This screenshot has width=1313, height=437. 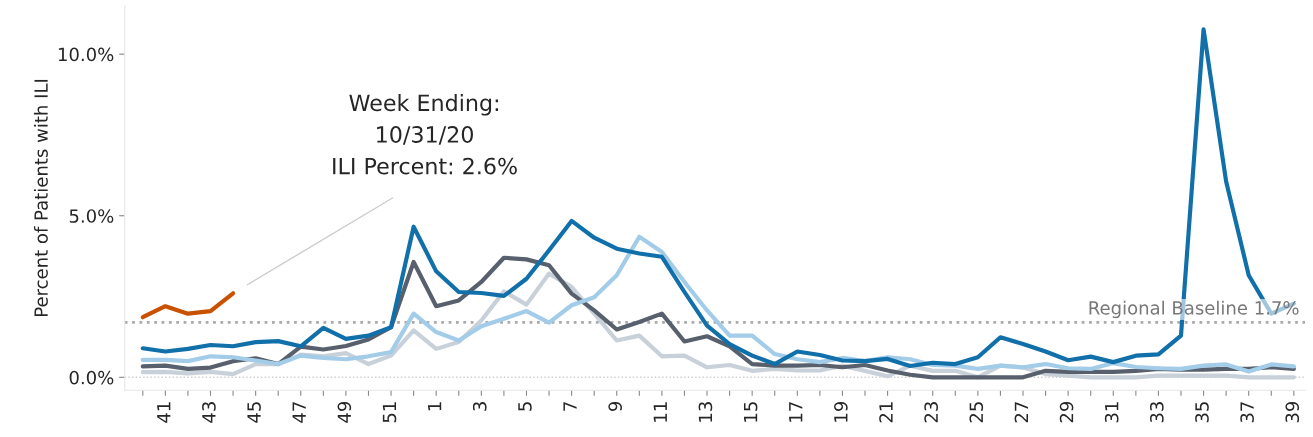 What do you see at coordinates (1247, 412) in the screenshot?
I see `x-tick-label: 37` at bounding box center [1247, 412].